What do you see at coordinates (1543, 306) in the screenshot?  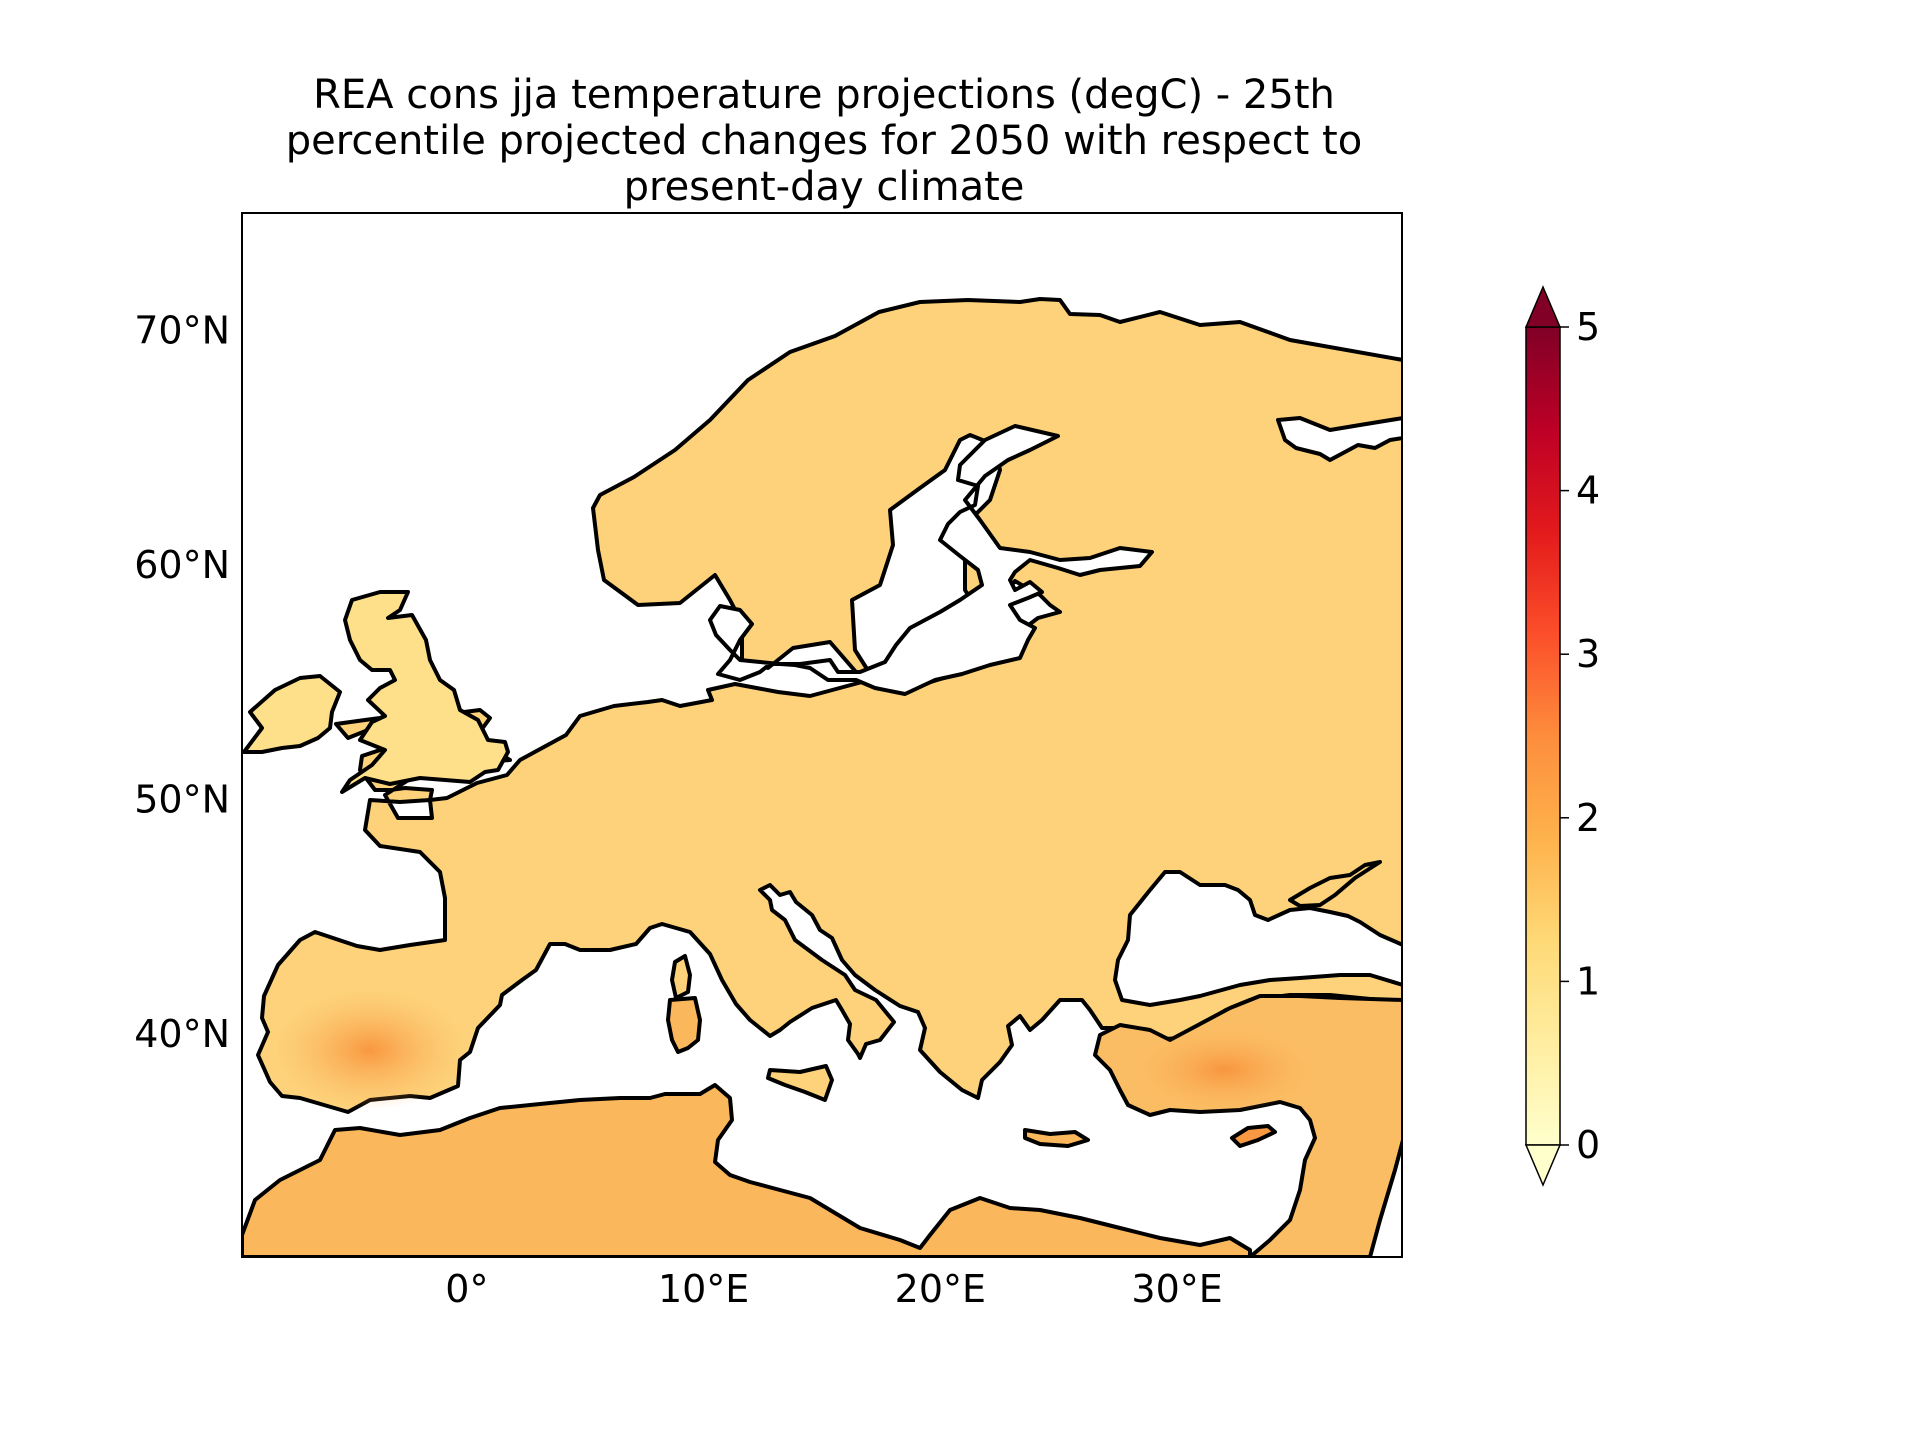 I see `colorbar-max-extension` at bounding box center [1543, 306].